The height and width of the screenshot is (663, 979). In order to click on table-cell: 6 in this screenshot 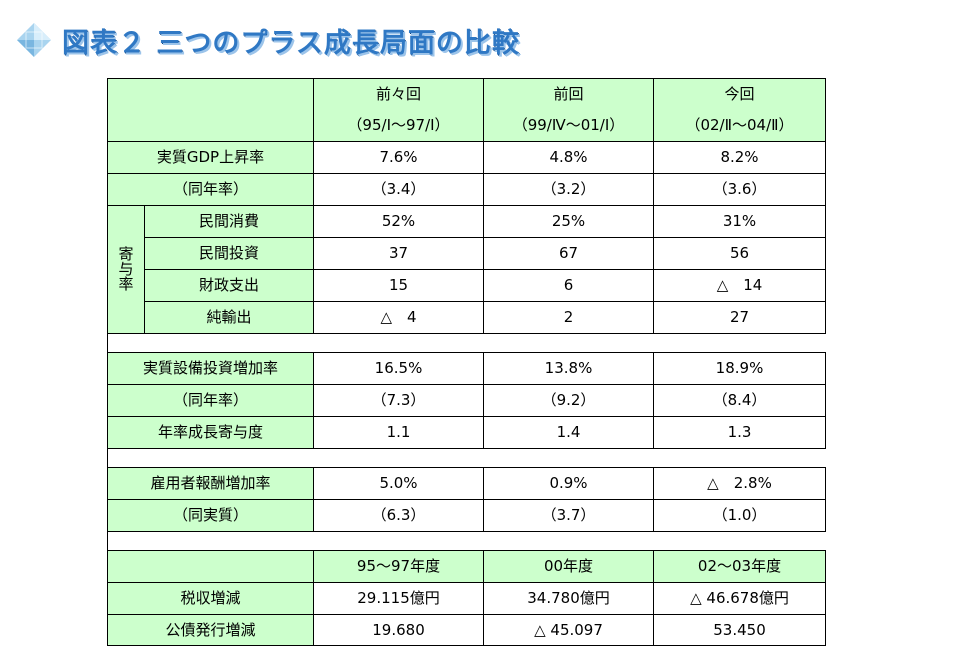, I will do `click(568, 285)`.